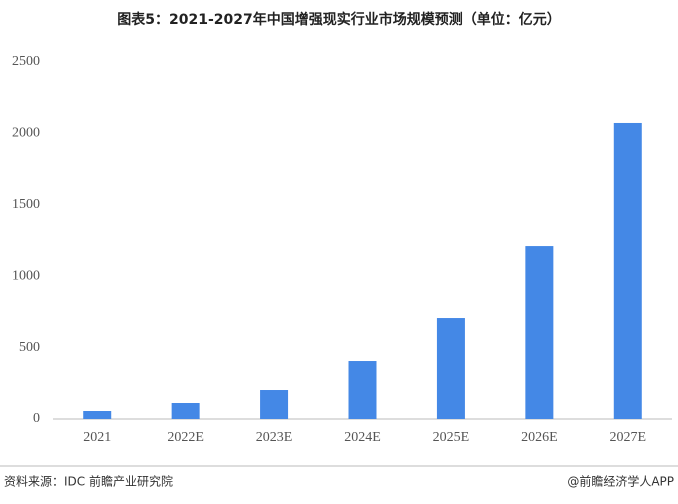  Describe the element at coordinates (29, 347) in the screenshot. I see `y-tick-label: 500` at that location.